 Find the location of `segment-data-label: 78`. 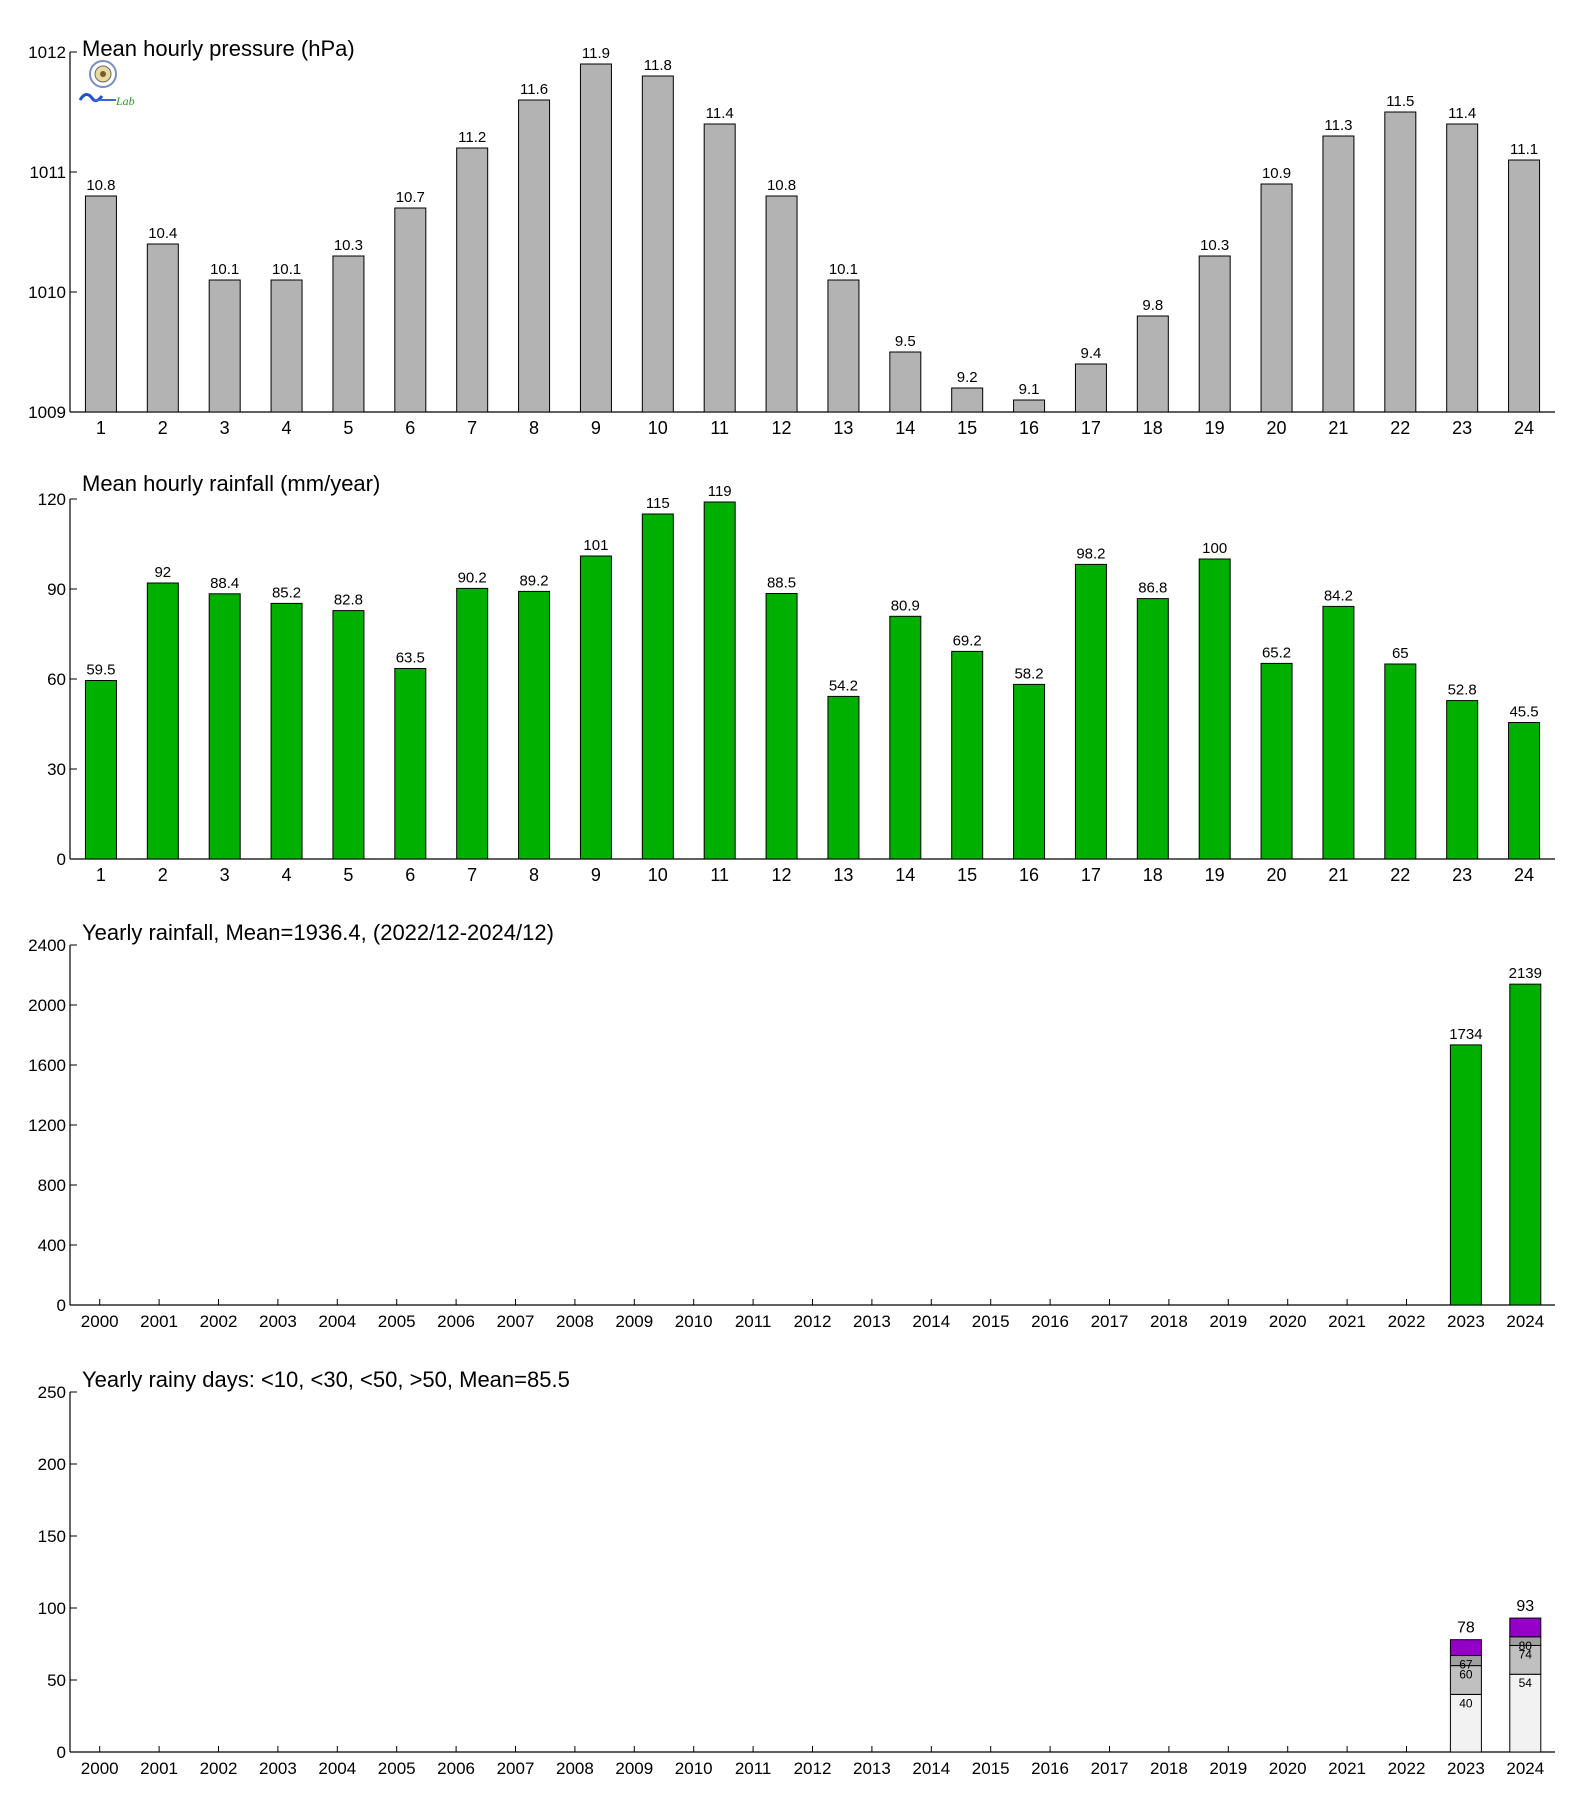

segment-data-label: 78 is located at coordinates (1466, 1628).